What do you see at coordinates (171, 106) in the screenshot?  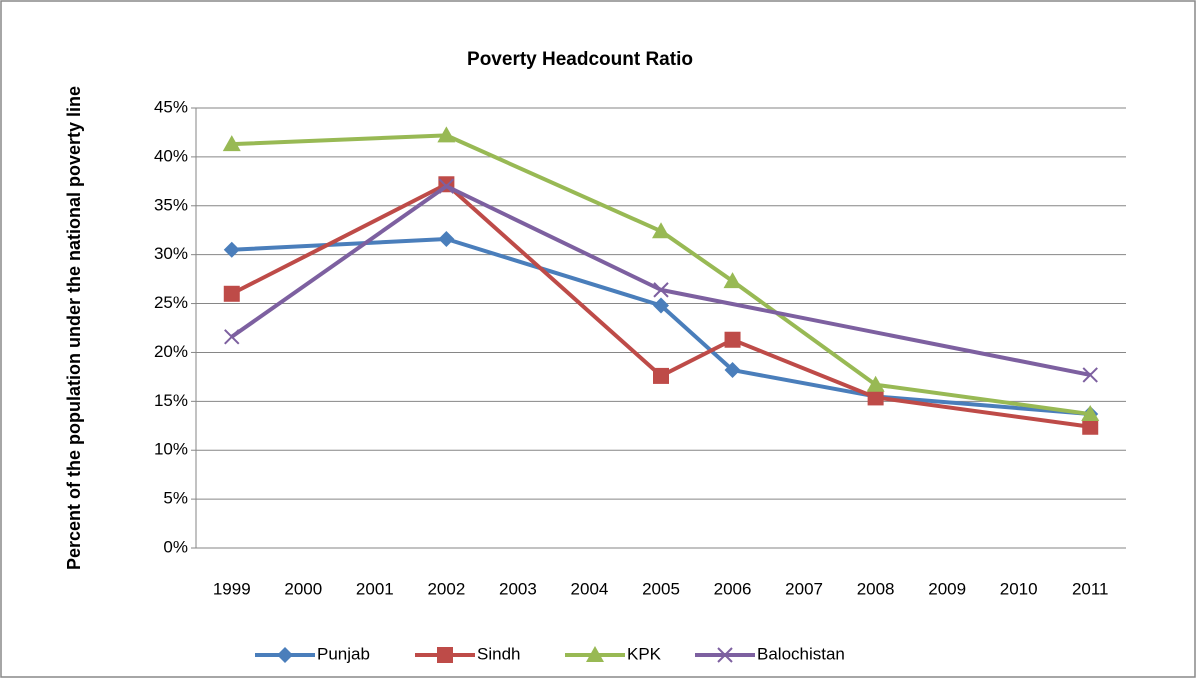 I see `y-tick-label: 45%` at bounding box center [171, 106].